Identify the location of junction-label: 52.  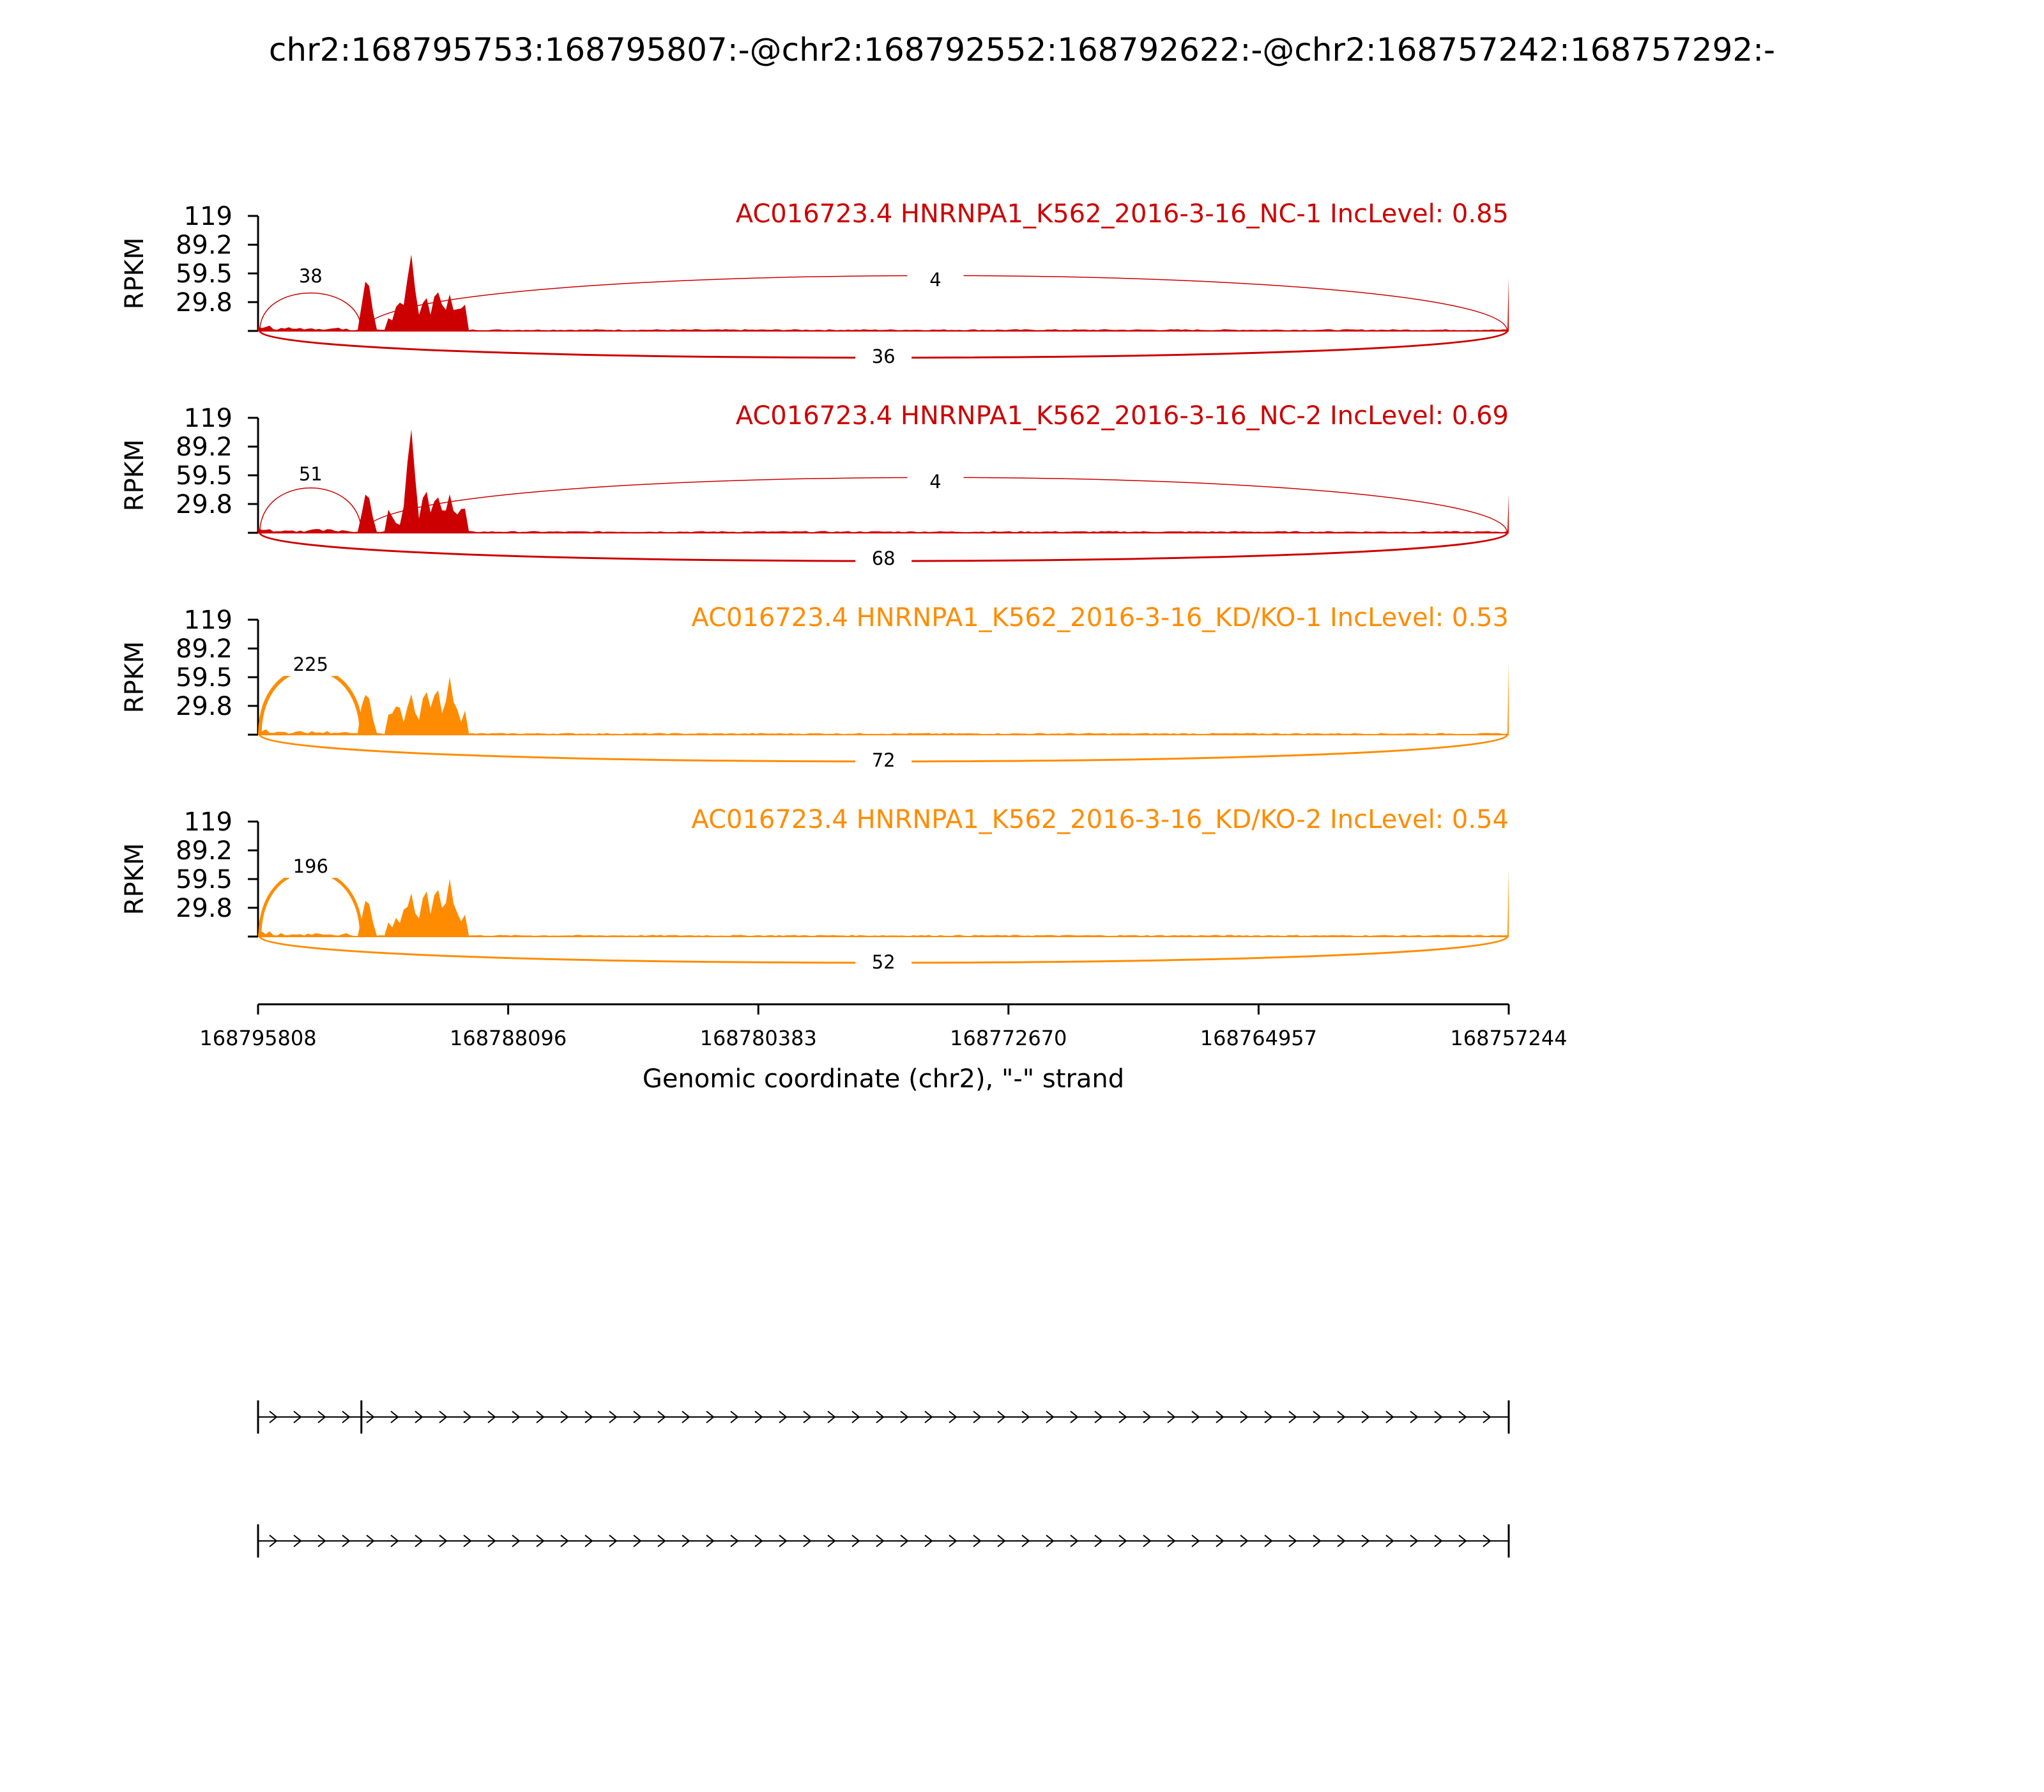
(884, 962).